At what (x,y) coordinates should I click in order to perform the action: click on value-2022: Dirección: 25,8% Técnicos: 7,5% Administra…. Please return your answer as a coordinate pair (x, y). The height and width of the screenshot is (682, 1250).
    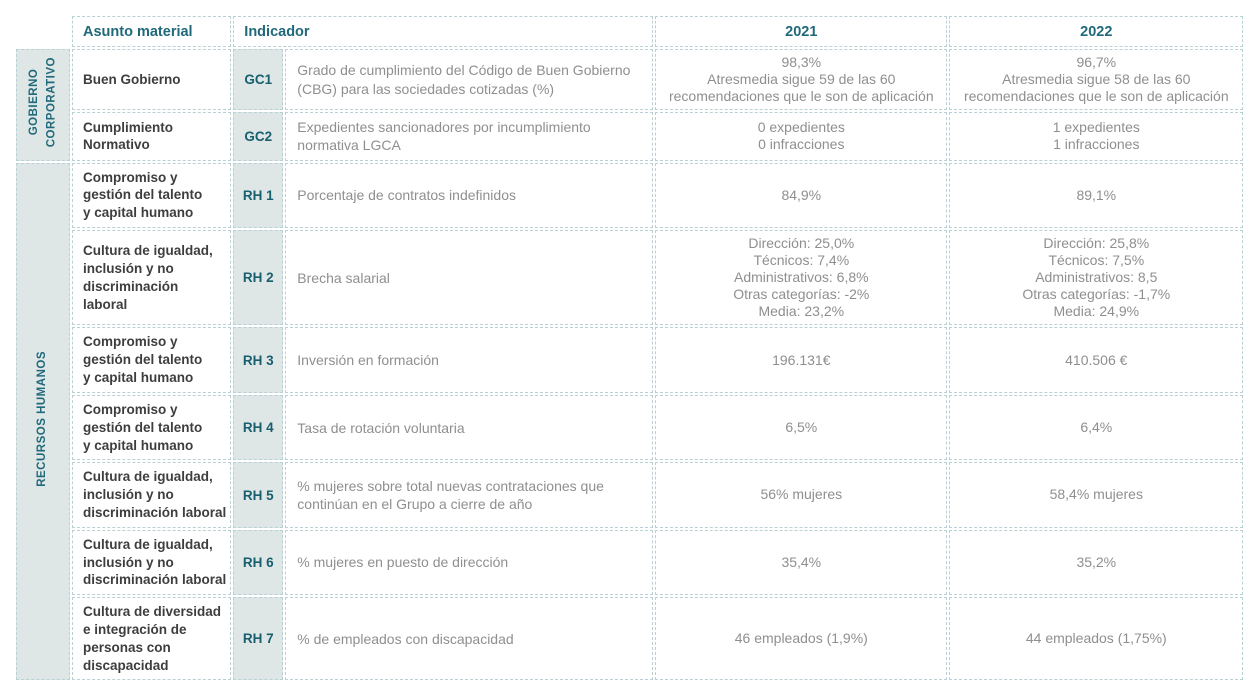
    Looking at the image, I should click on (1096, 278).